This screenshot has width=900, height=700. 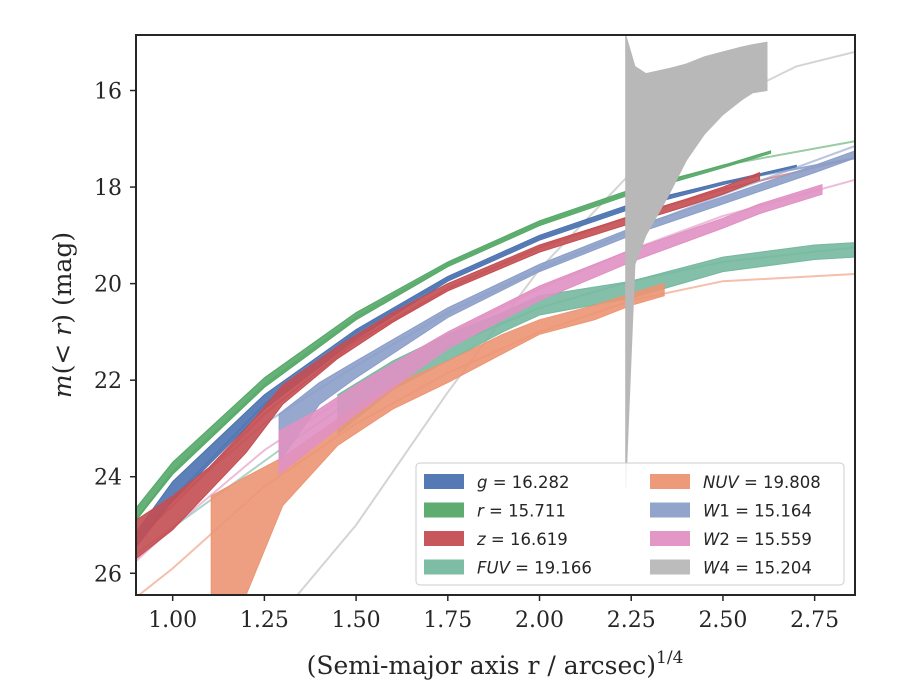 I want to click on y-tick-label: 18, so click(x=108, y=188).